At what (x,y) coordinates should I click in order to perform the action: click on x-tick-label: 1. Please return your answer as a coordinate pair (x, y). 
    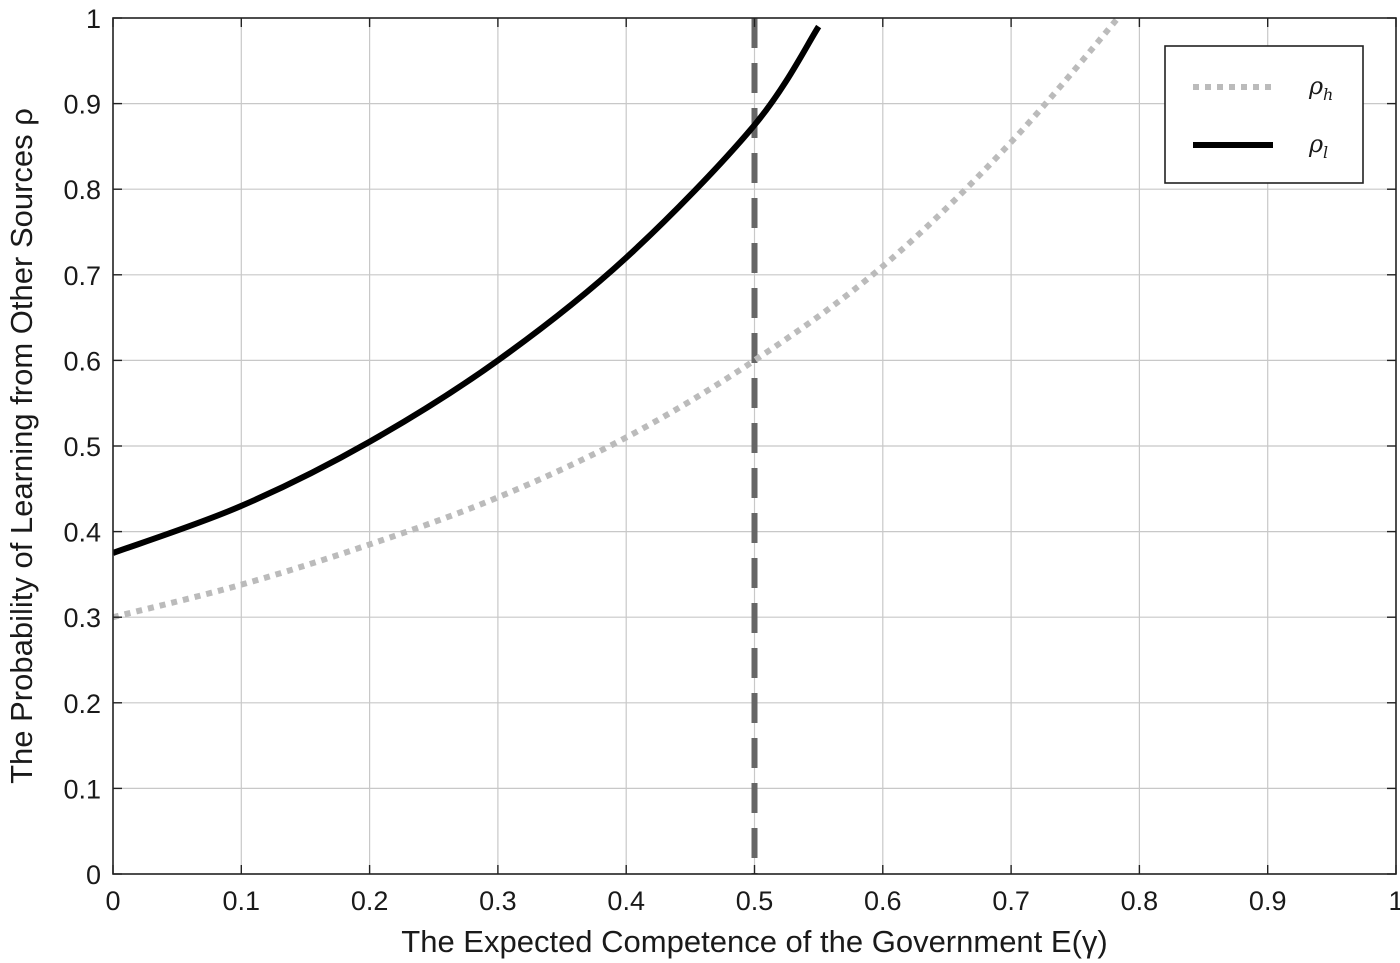
    Looking at the image, I should click on (1394, 901).